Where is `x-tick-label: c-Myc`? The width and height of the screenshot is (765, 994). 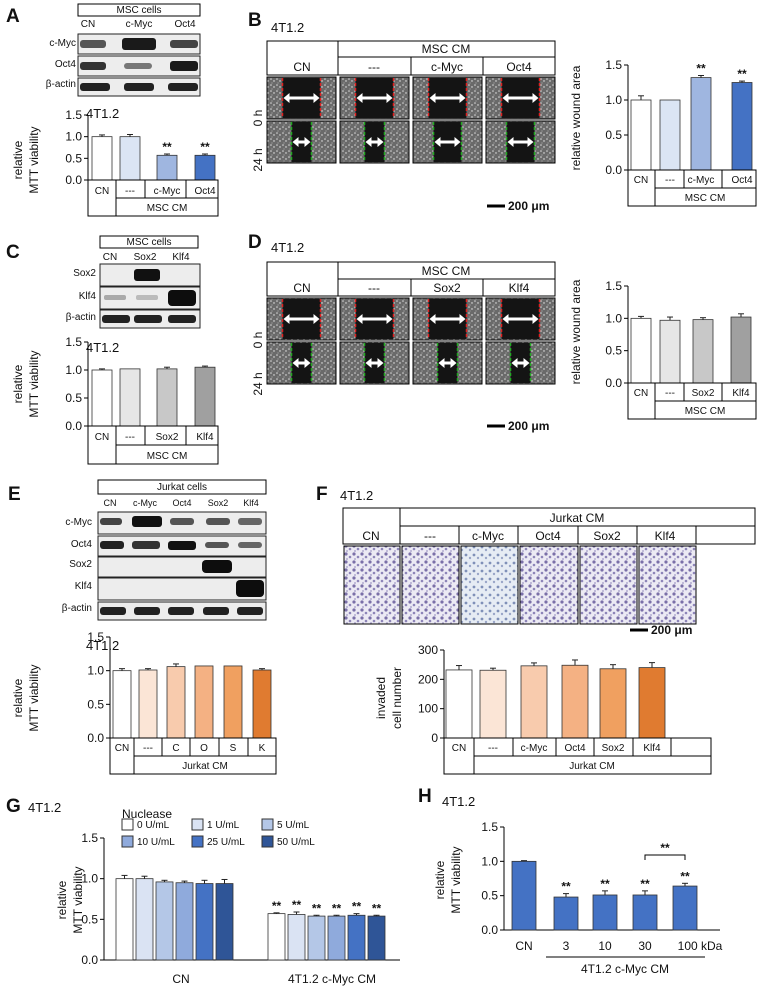
x-tick-label: c-Myc is located at coordinates (534, 748).